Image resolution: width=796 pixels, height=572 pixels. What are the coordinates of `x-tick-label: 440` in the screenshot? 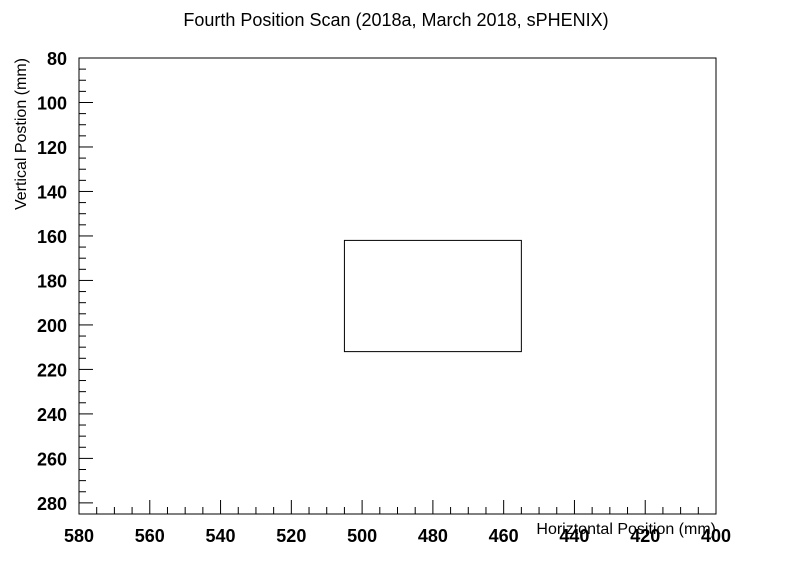 It's located at (574, 536).